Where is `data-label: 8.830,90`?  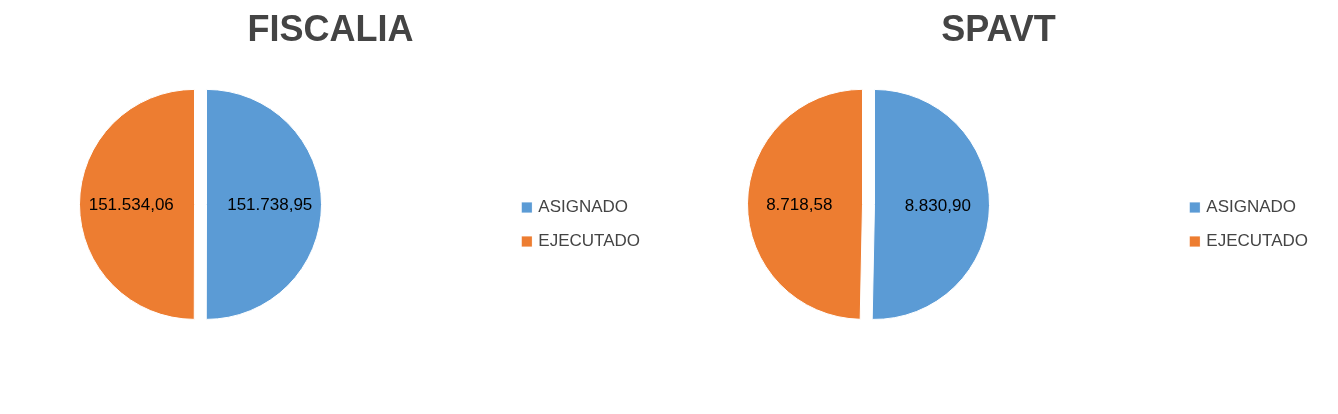 data-label: 8.830,90 is located at coordinates (937, 206).